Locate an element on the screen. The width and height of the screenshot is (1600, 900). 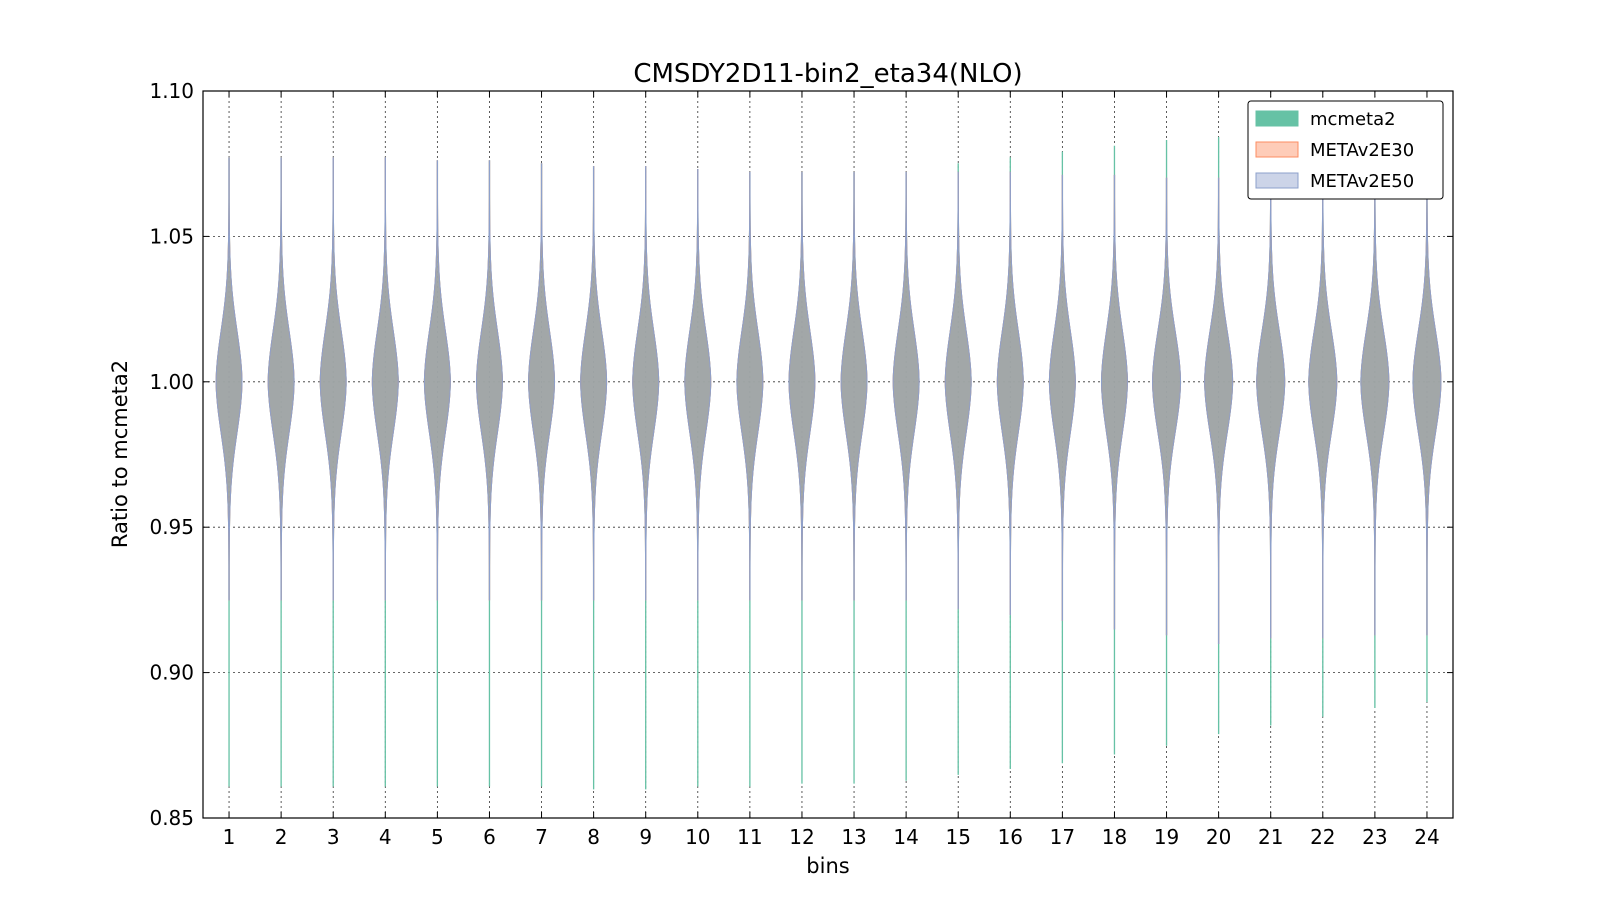
x-tick-label: 10 is located at coordinates (697, 837).